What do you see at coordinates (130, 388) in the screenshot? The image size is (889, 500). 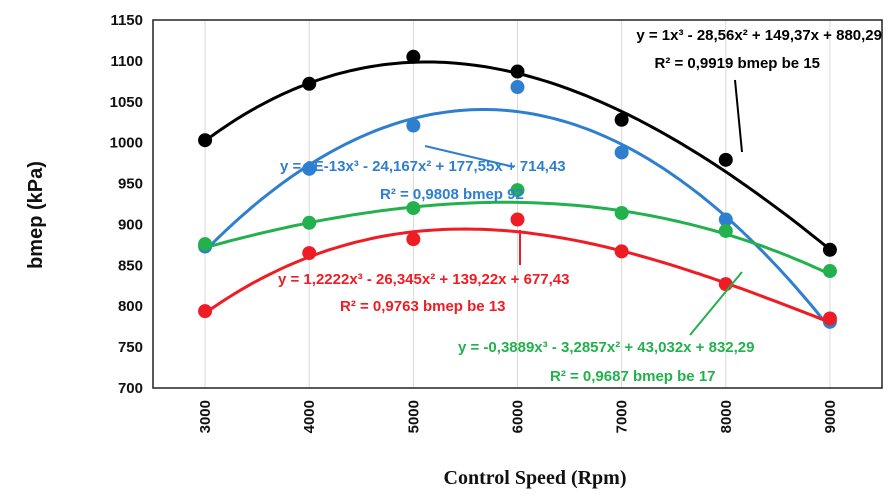 I see `y-tick-label: 700` at bounding box center [130, 388].